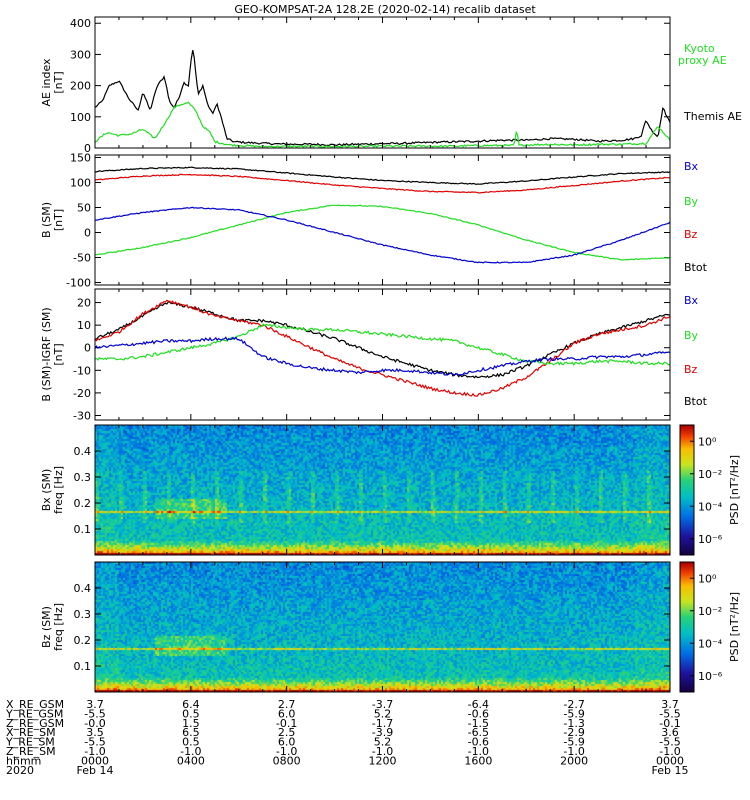 This screenshot has height=800, width=750. Describe the element at coordinates (34, 713) in the screenshot. I see `xaxis-row-label: Y_RE_GSM` at that location.